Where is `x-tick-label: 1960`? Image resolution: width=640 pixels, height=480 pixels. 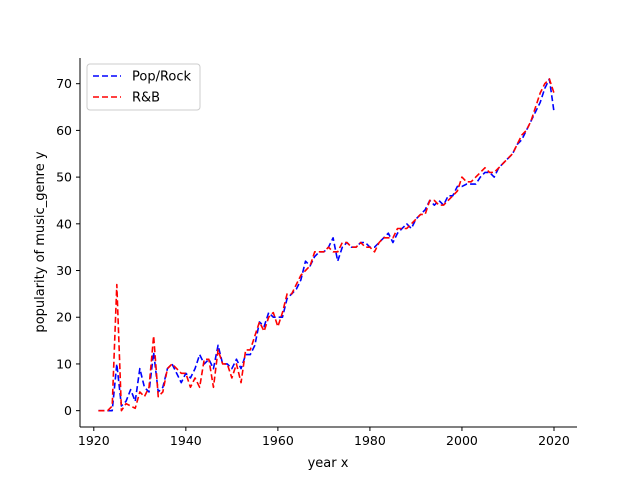 x-tick-label: 1960 is located at coordinates (278, 440).